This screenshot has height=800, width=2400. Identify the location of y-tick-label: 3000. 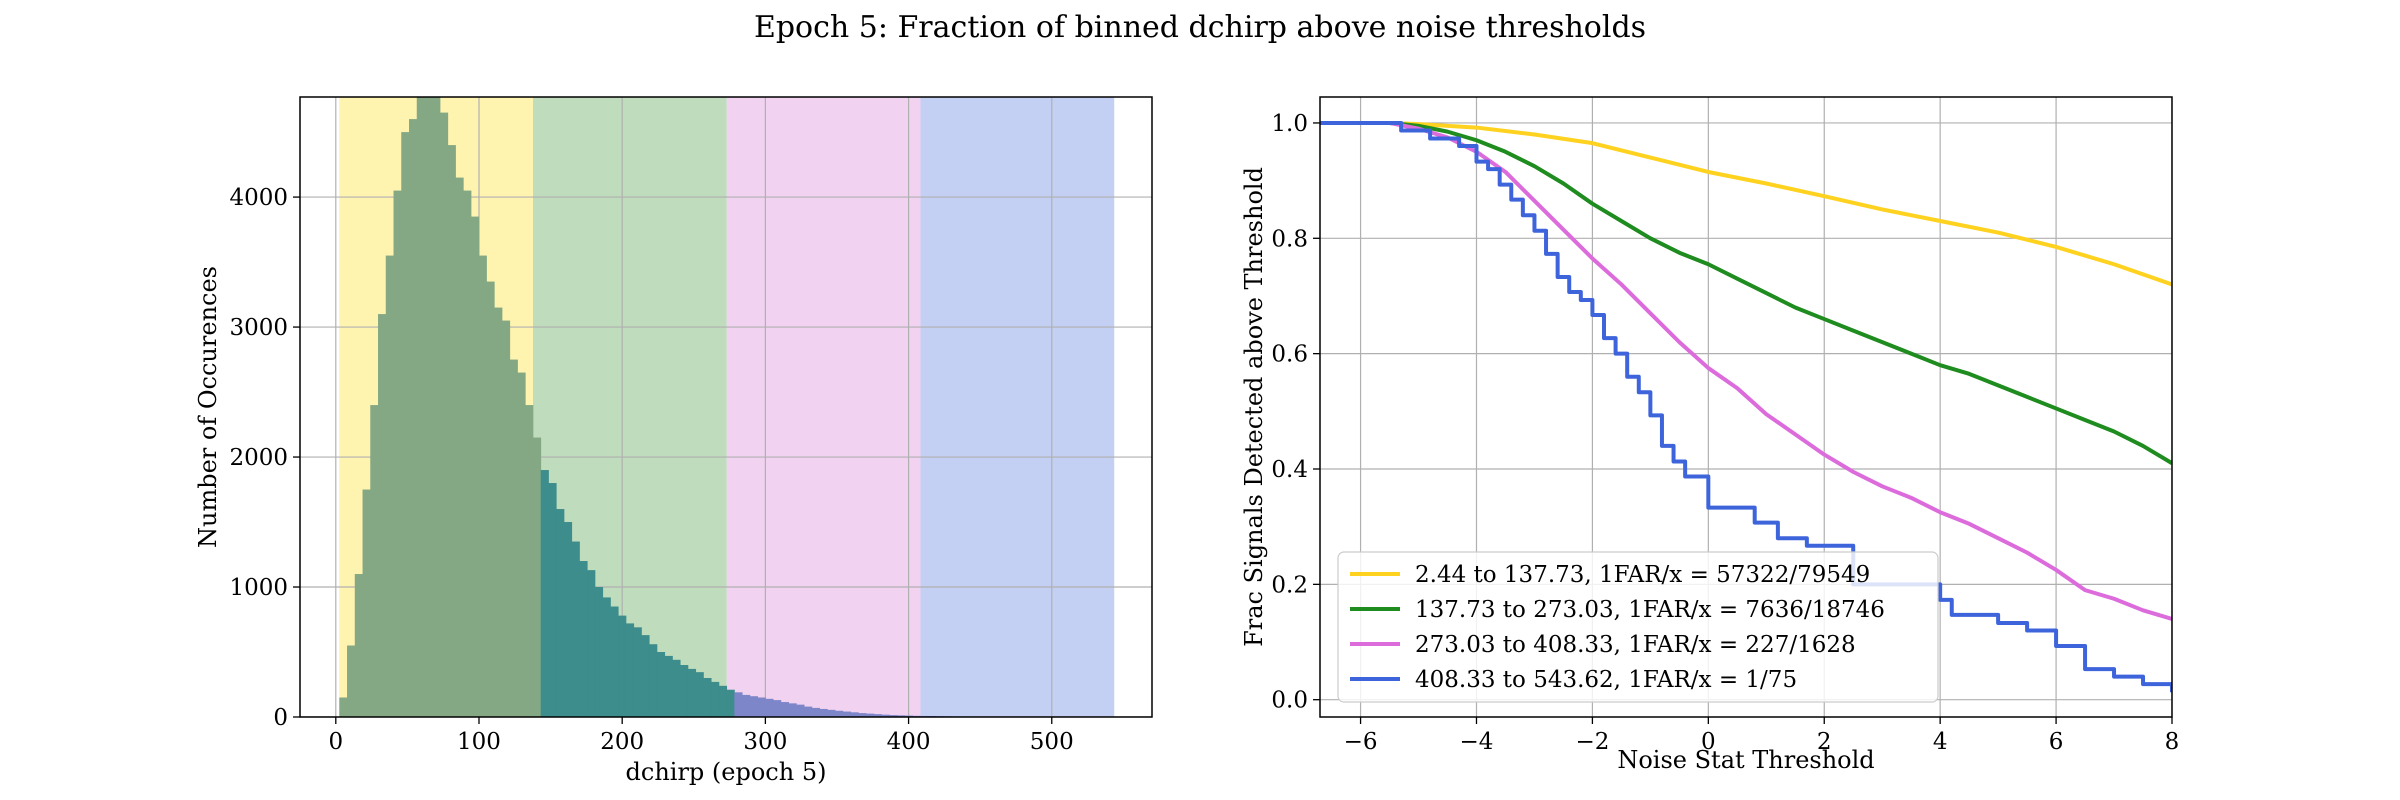
(258, 328).